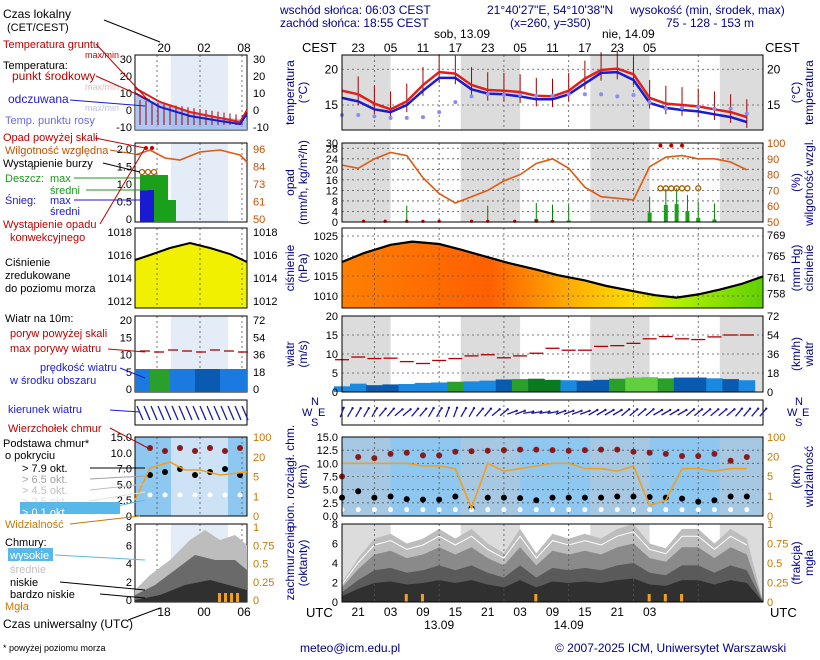  What do you see at coordinates (57, 151) in the screenshot?
I see `legend-humidity: Wilgotność względna` at bounding box center [57, 151].